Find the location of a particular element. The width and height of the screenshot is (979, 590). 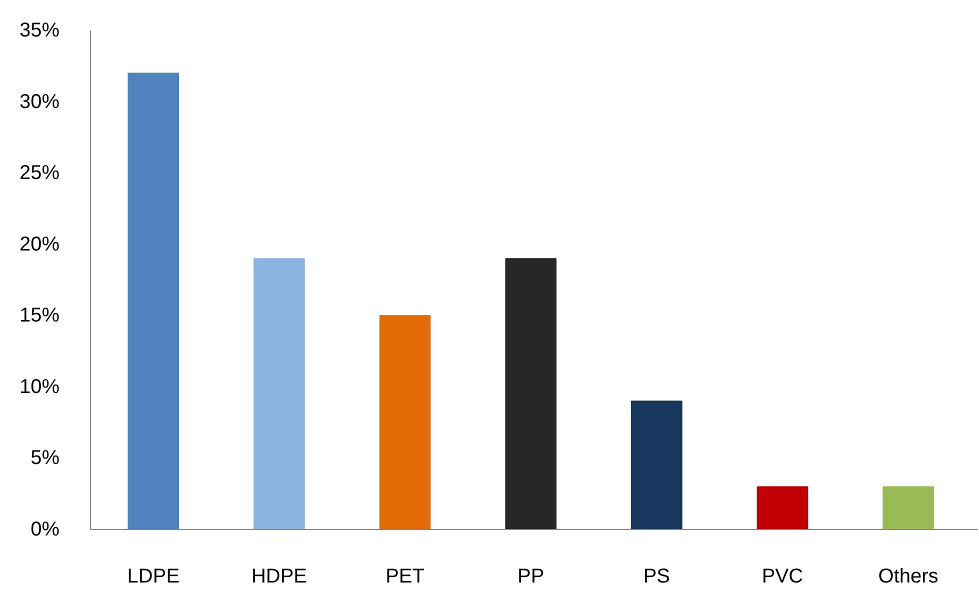

x-tick-label: Others is located at coordinates (908, 577).